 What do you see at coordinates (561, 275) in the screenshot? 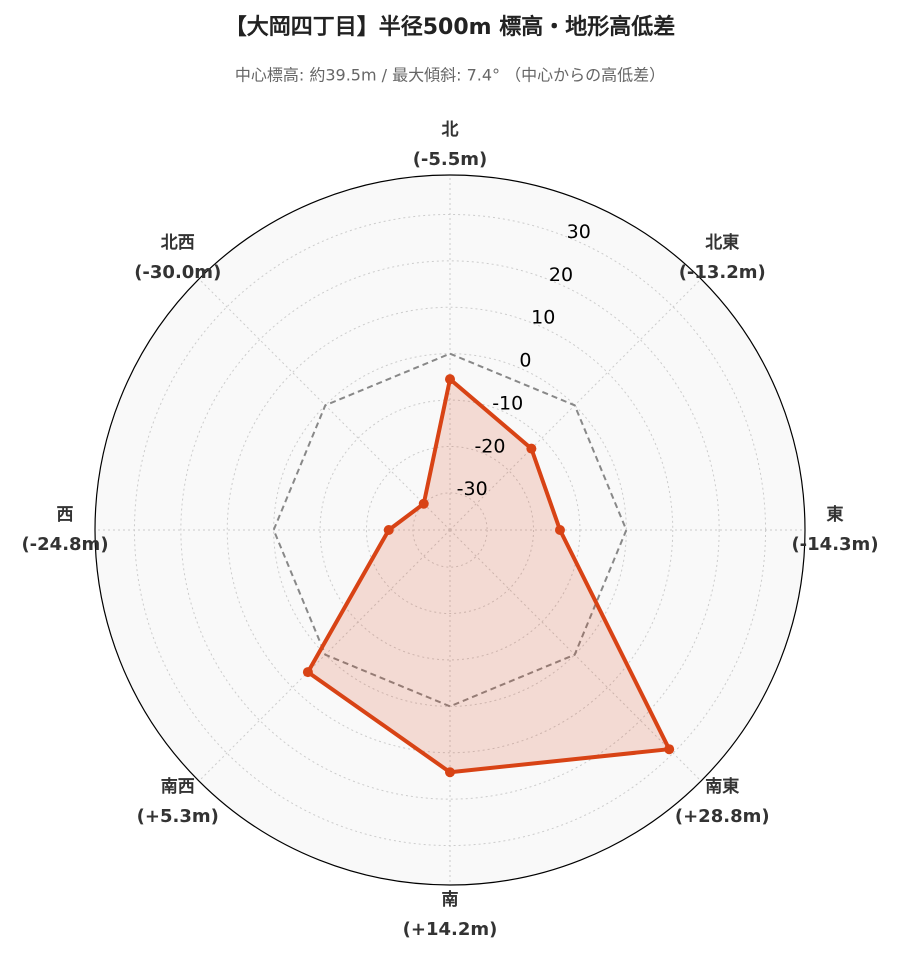
I see `r-tick-label: 20` at bounding box center [561, 275].